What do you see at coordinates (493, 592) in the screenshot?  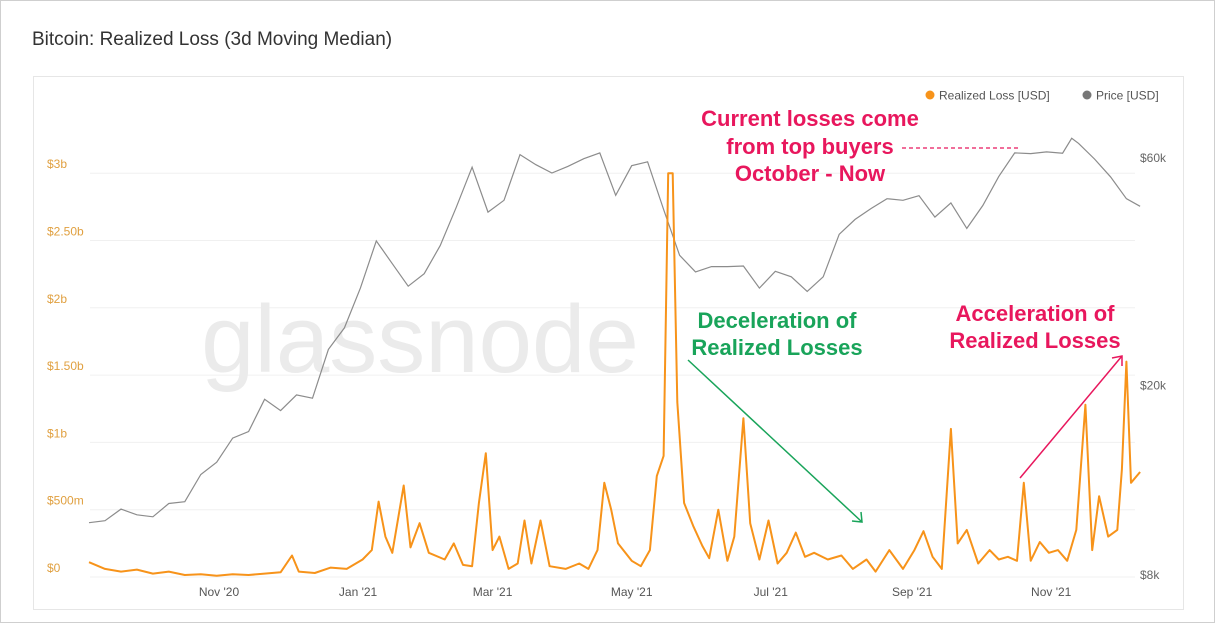 I see `x-axis-tick-label: Mar '21` at bounding box center [493, 592].